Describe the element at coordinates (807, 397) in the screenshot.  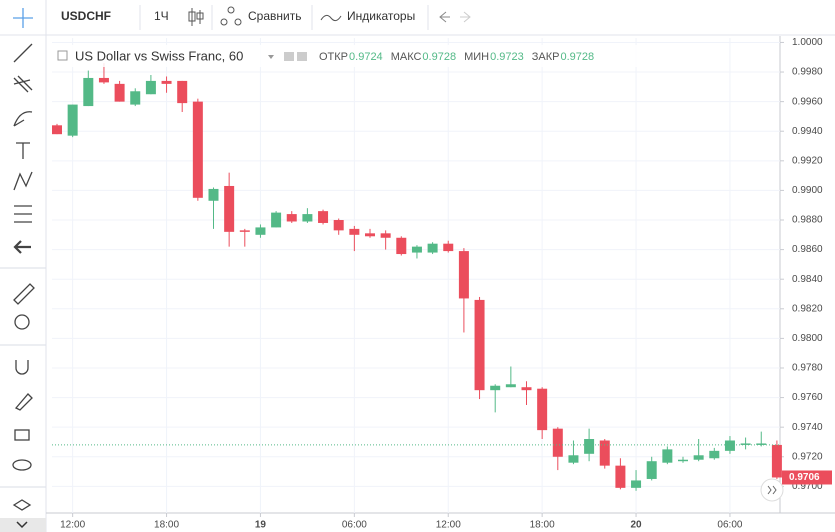
I see `y-tick-label: 0.9760` at that location.